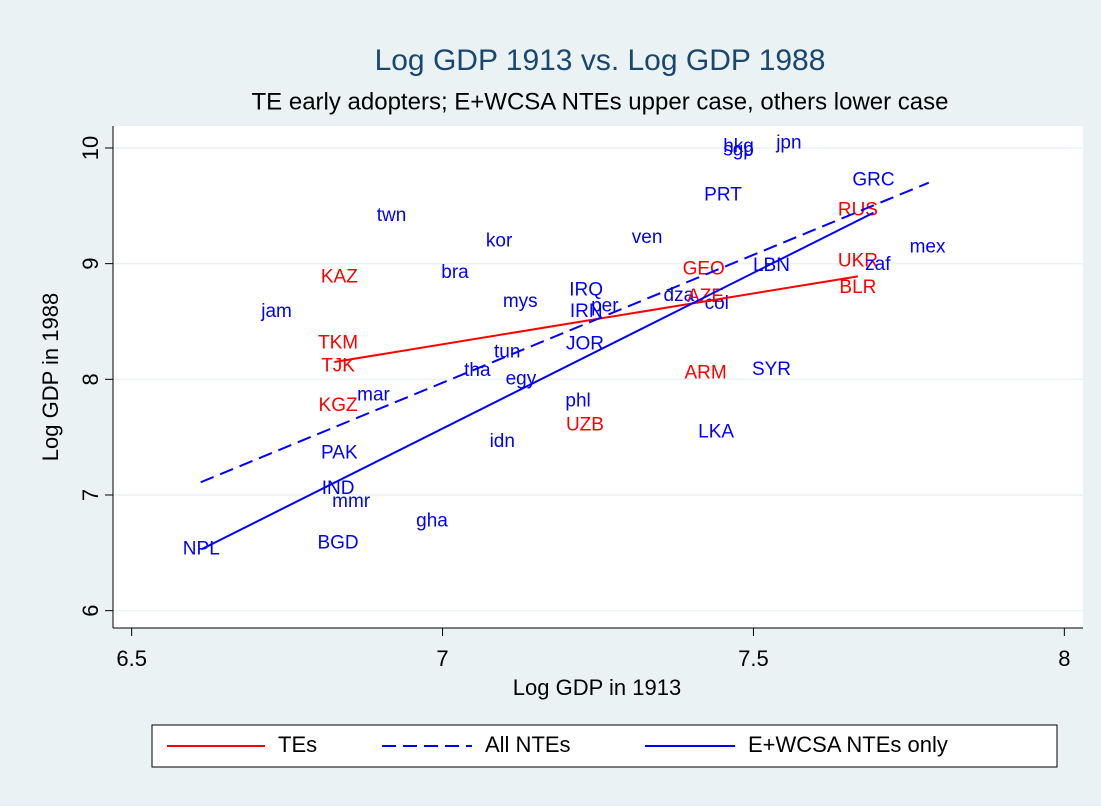 This screenshot has height=811, width=1101. I want to click on point-label: kor, so click(499, 241).